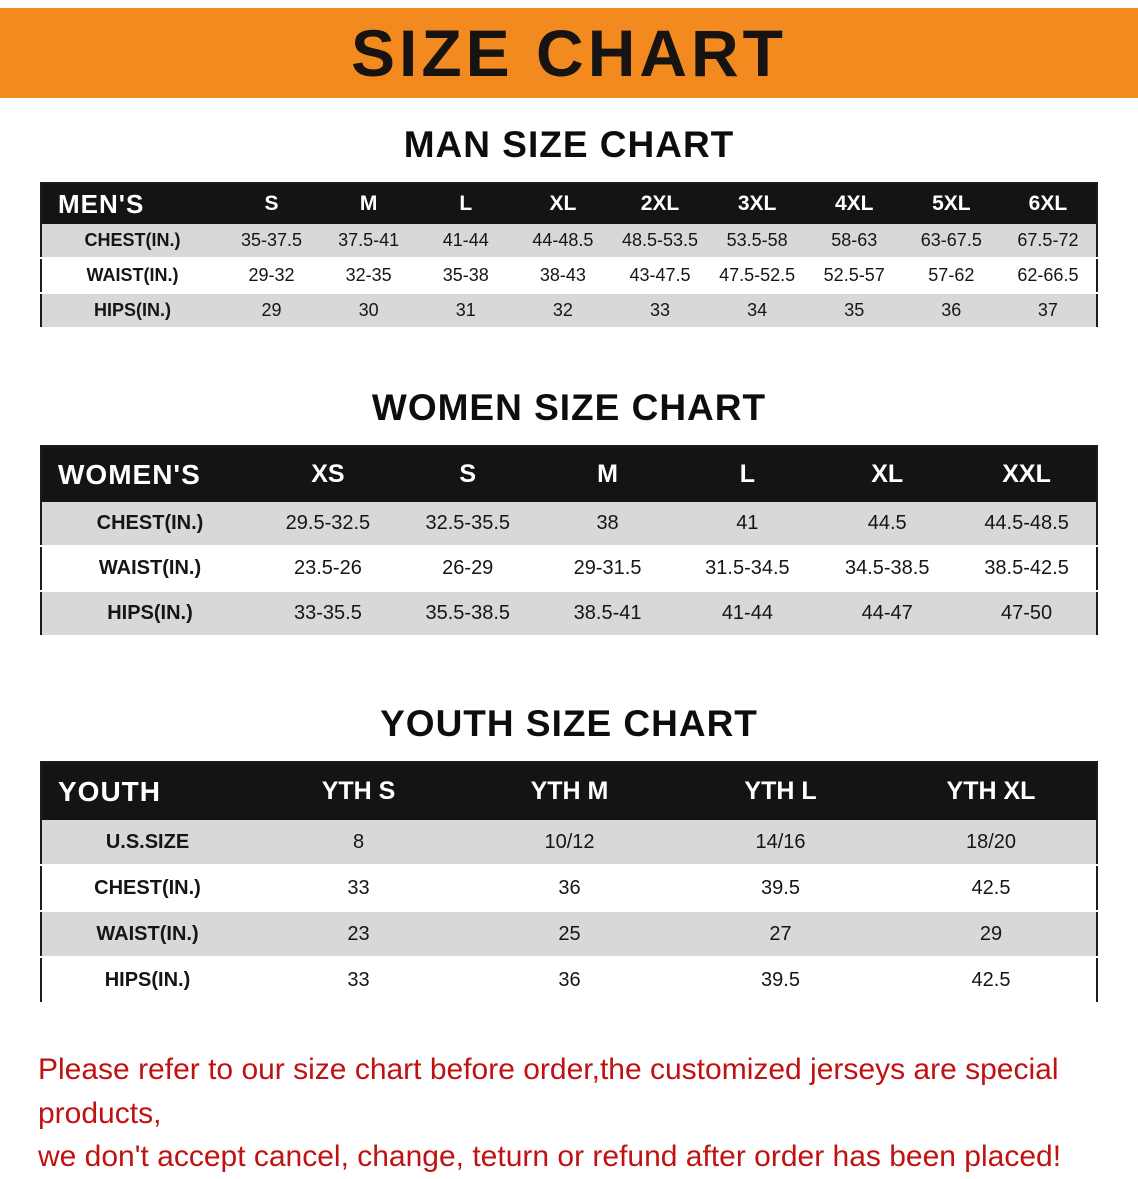  I want to click on size-column-header: XXL, so click(1027, 474).